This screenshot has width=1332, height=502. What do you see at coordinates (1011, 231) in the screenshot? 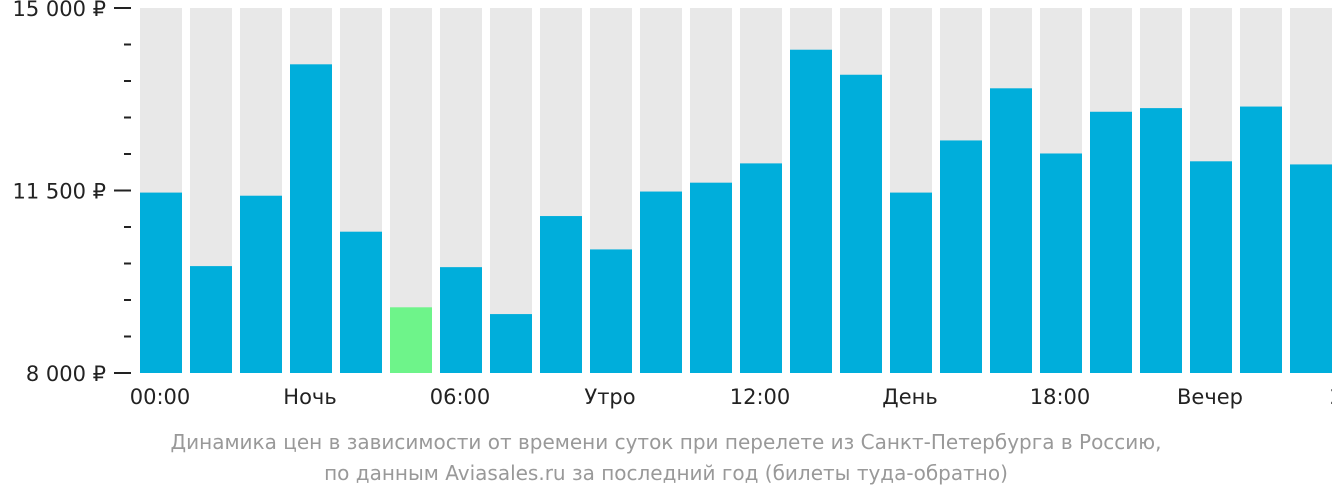
I see `bar-17:00` at bounding box center [1011, 231].